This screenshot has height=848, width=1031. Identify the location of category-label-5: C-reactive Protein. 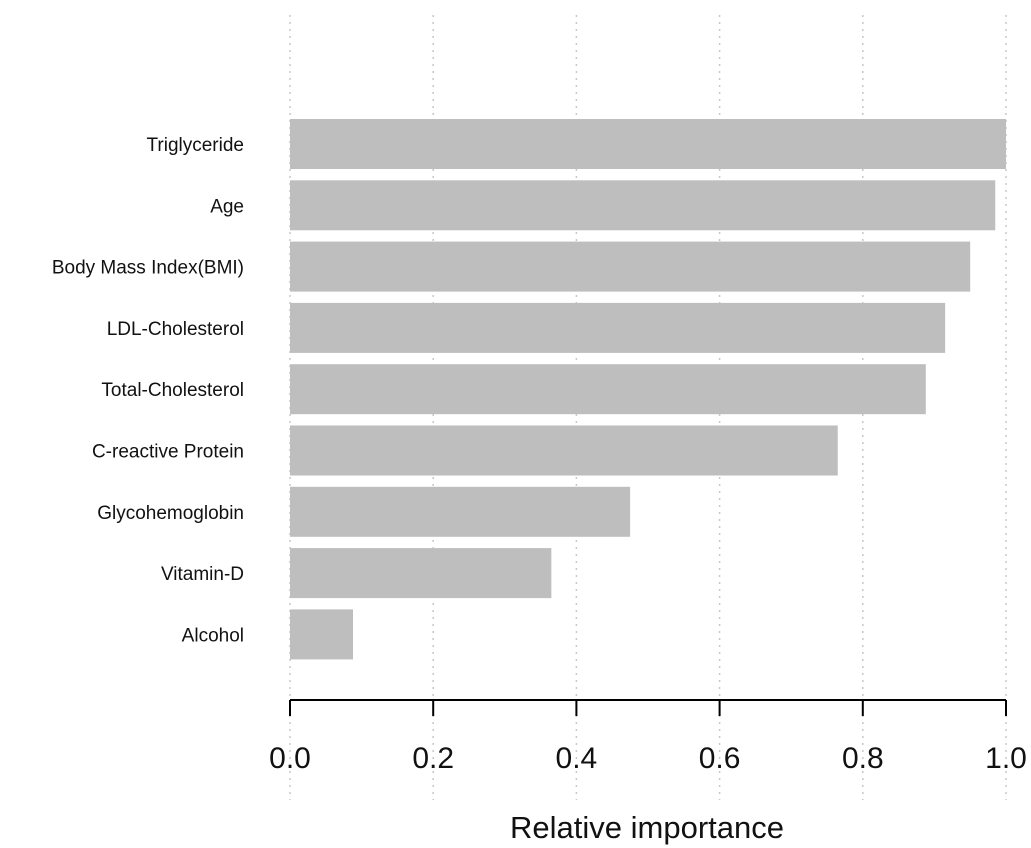
(168, 452).